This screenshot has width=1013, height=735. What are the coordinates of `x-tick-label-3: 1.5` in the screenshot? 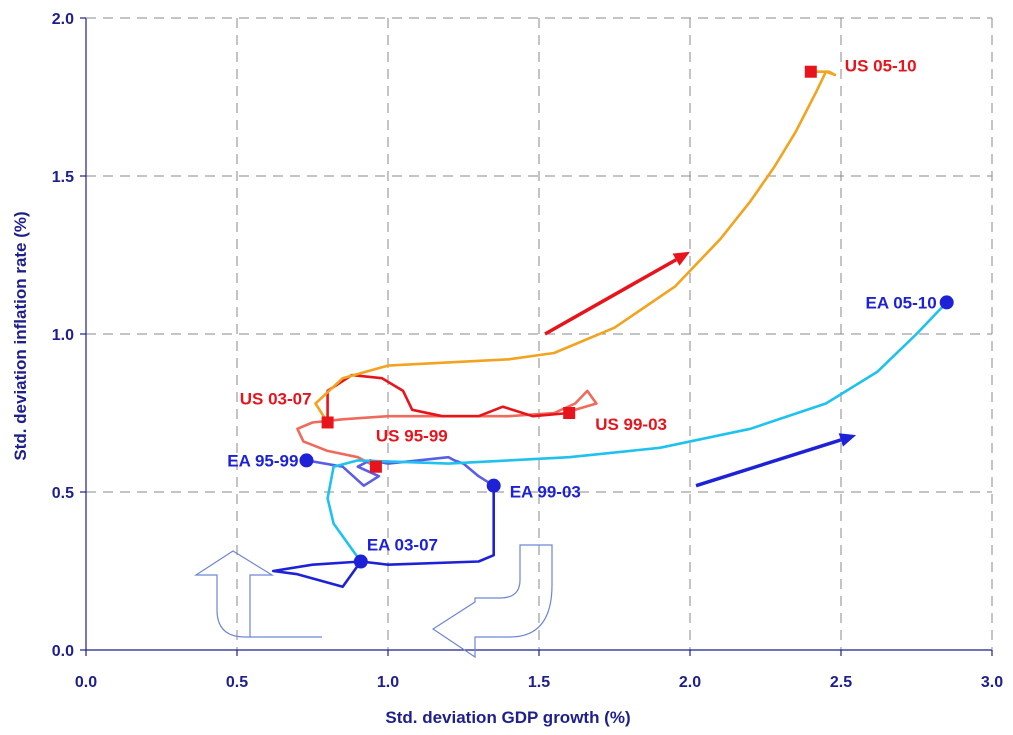 It's located at (539, 682).